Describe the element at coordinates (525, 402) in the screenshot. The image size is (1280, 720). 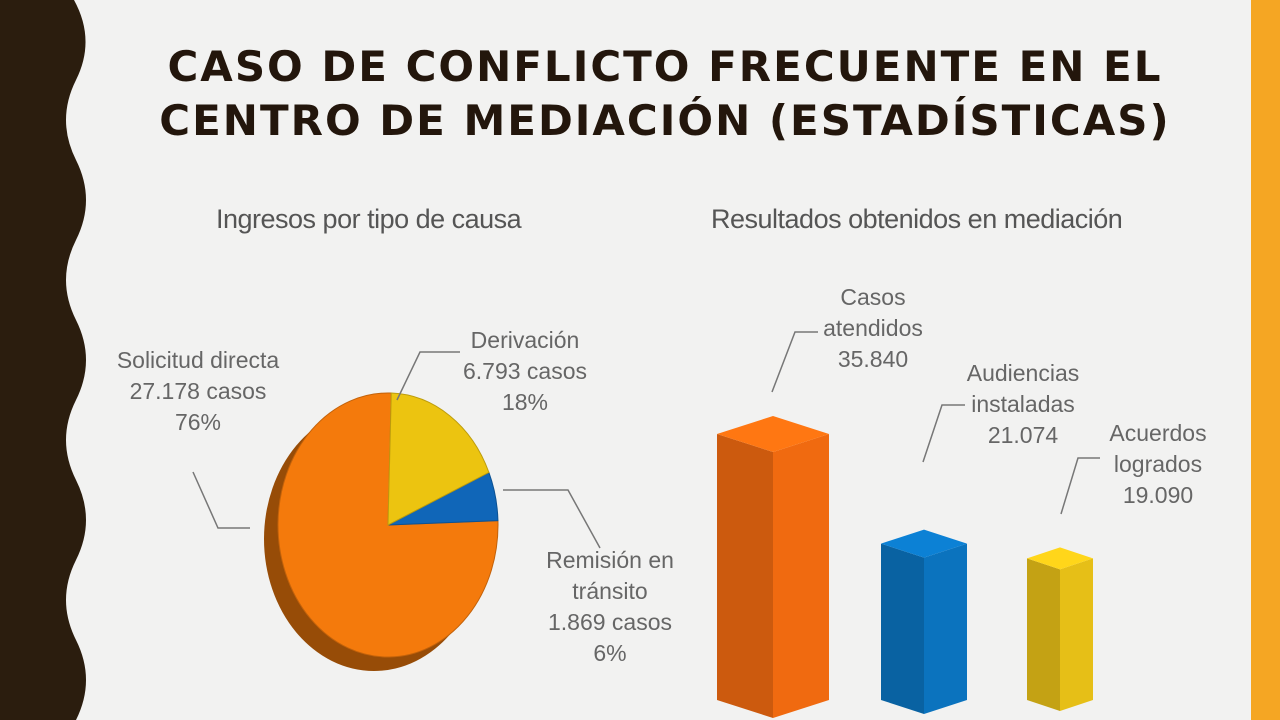
I see `pie-label-percent: 18%` at that location.